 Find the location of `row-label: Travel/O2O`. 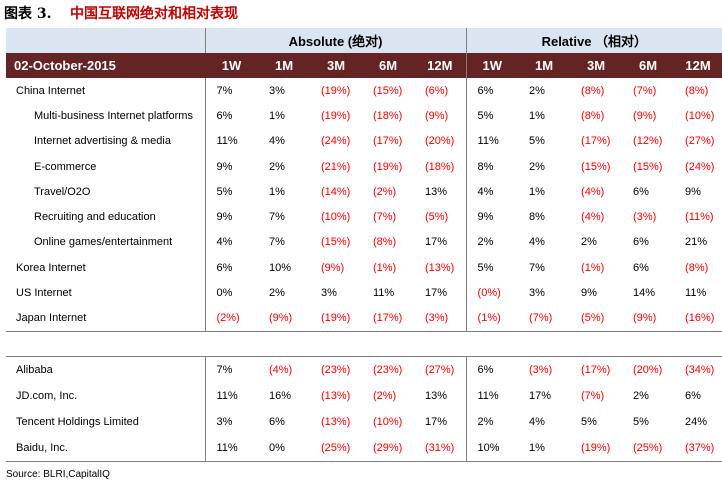

row-label: Travel/O2O is located at coordinates (62, 191).